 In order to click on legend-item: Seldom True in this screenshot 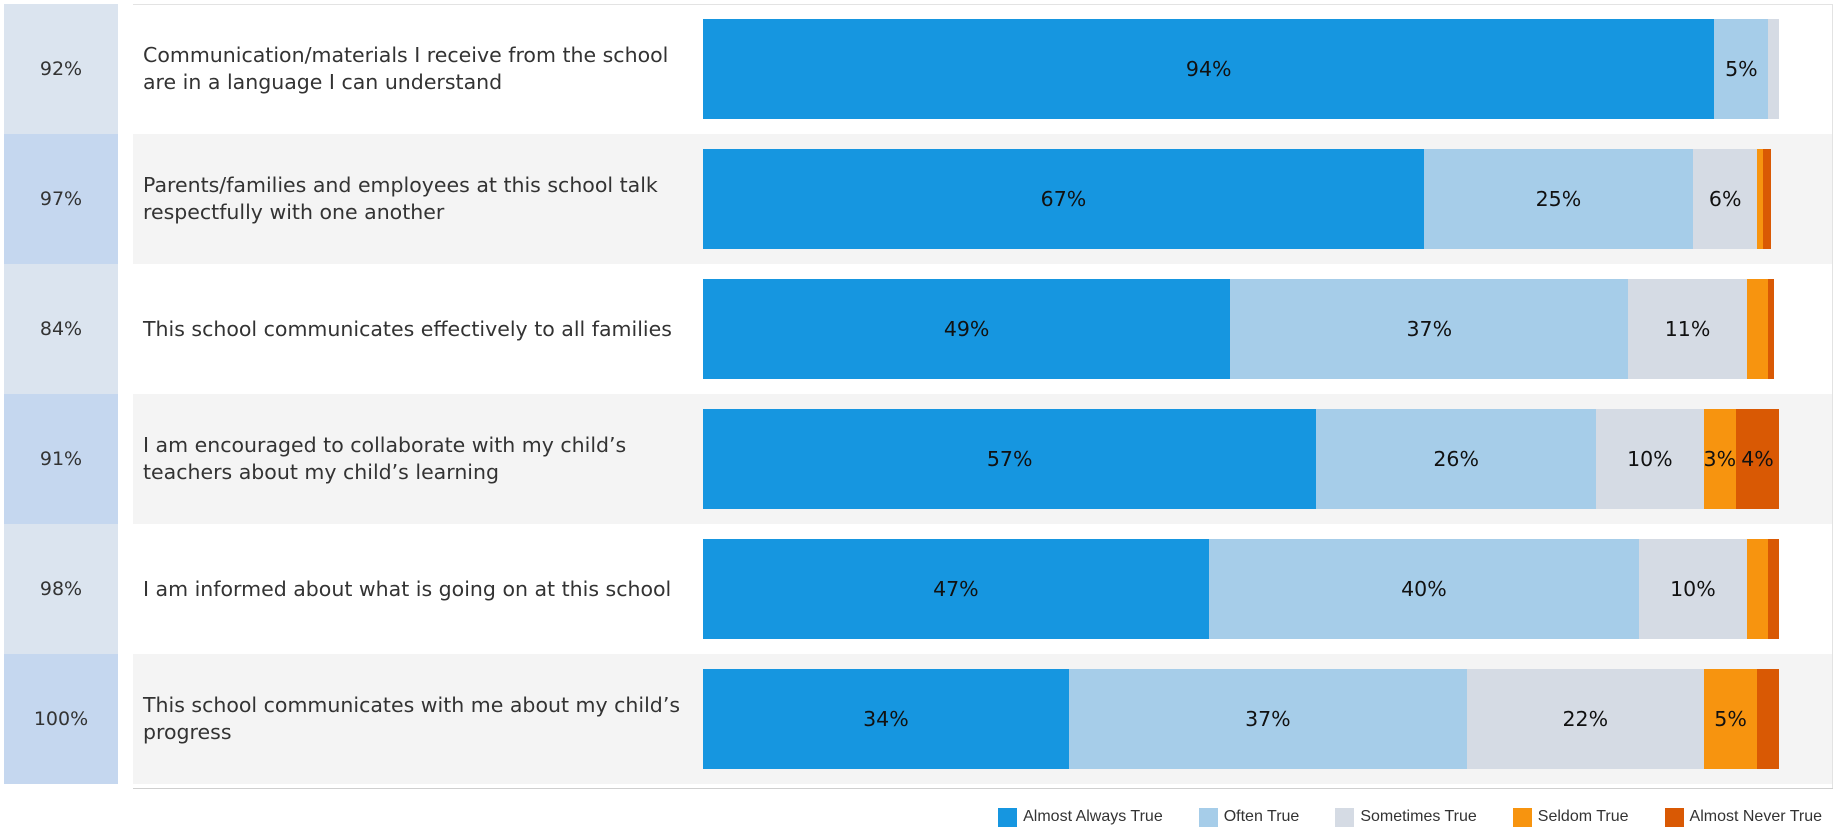, I will do `click(1570, 817)`.